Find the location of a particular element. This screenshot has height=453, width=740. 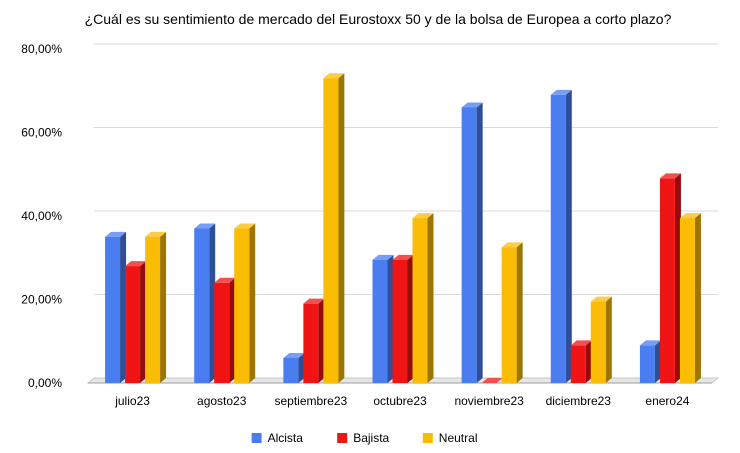

x-tick-label: septiembre23 is located at coordinates (310, 401).